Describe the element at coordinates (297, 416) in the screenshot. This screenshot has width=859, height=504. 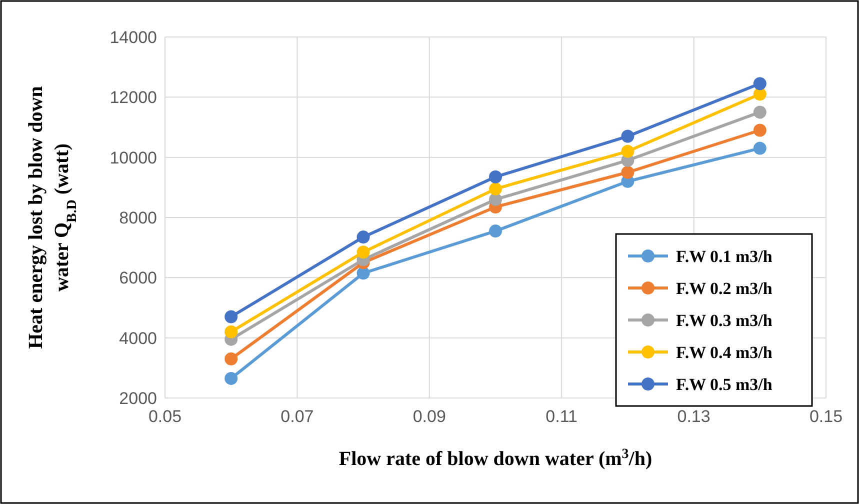
I see `x-tick-label: 0.07` at that location.